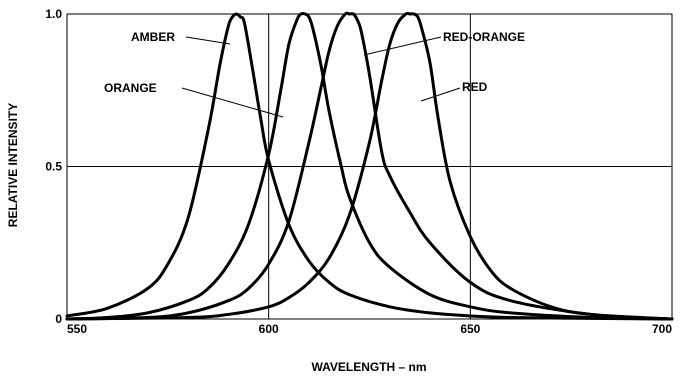 The image size is (683, 378). I want to click on y-tick-label: 0.5, so click(53, 167).